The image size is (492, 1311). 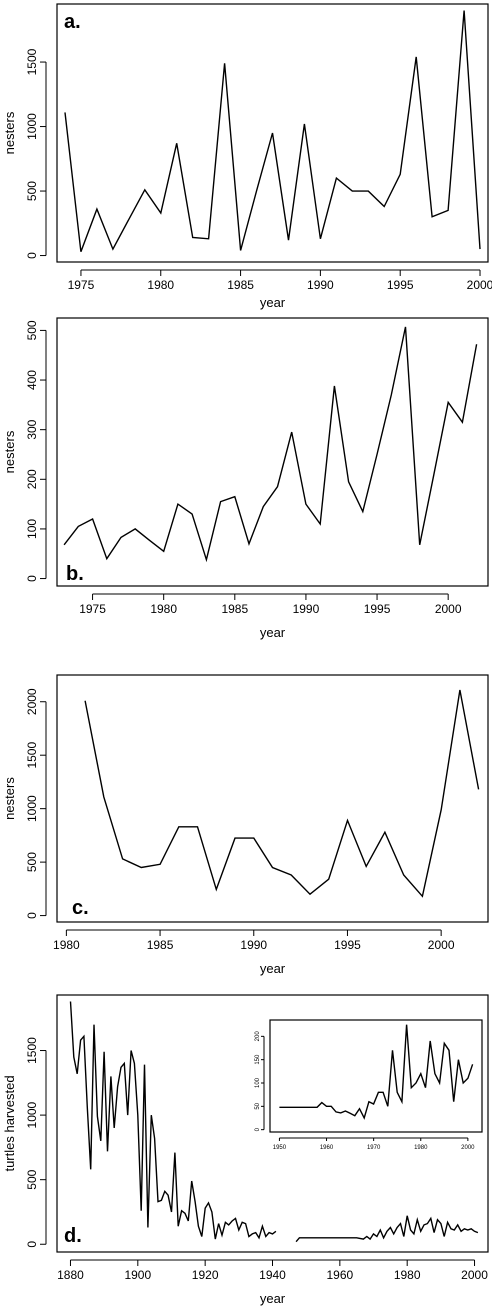 I want to click on inset-y-tick-label: 200, so click(x=258, y=1036).